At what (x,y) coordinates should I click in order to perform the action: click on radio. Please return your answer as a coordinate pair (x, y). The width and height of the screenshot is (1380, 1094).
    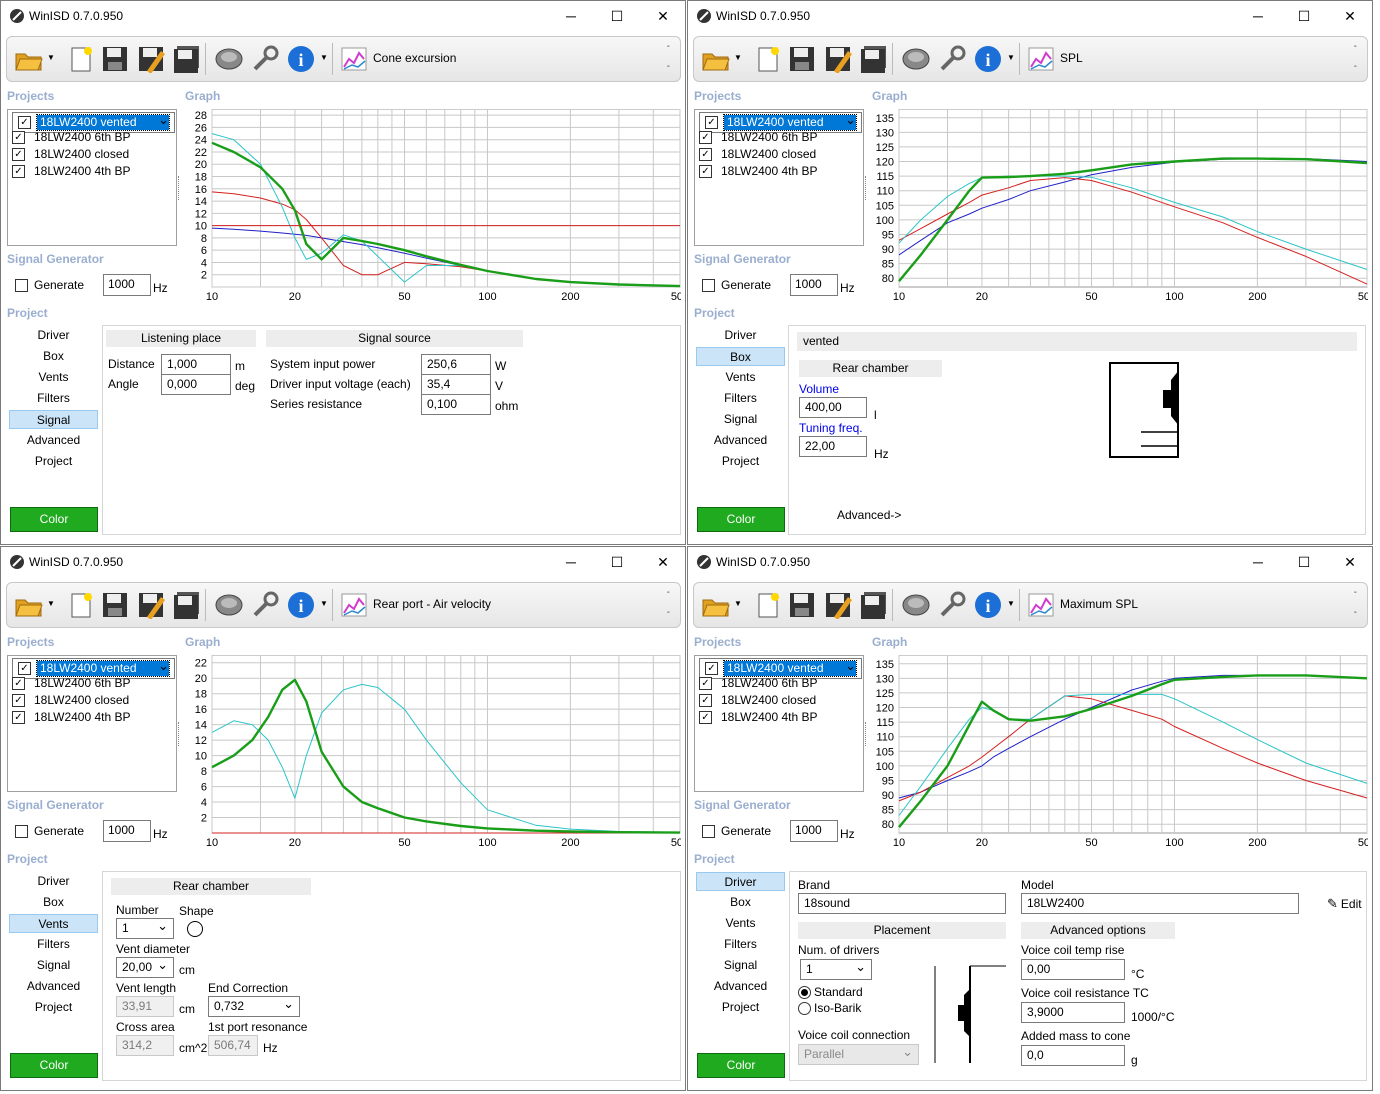
    Looking at the image, I should click on (804, 1008).